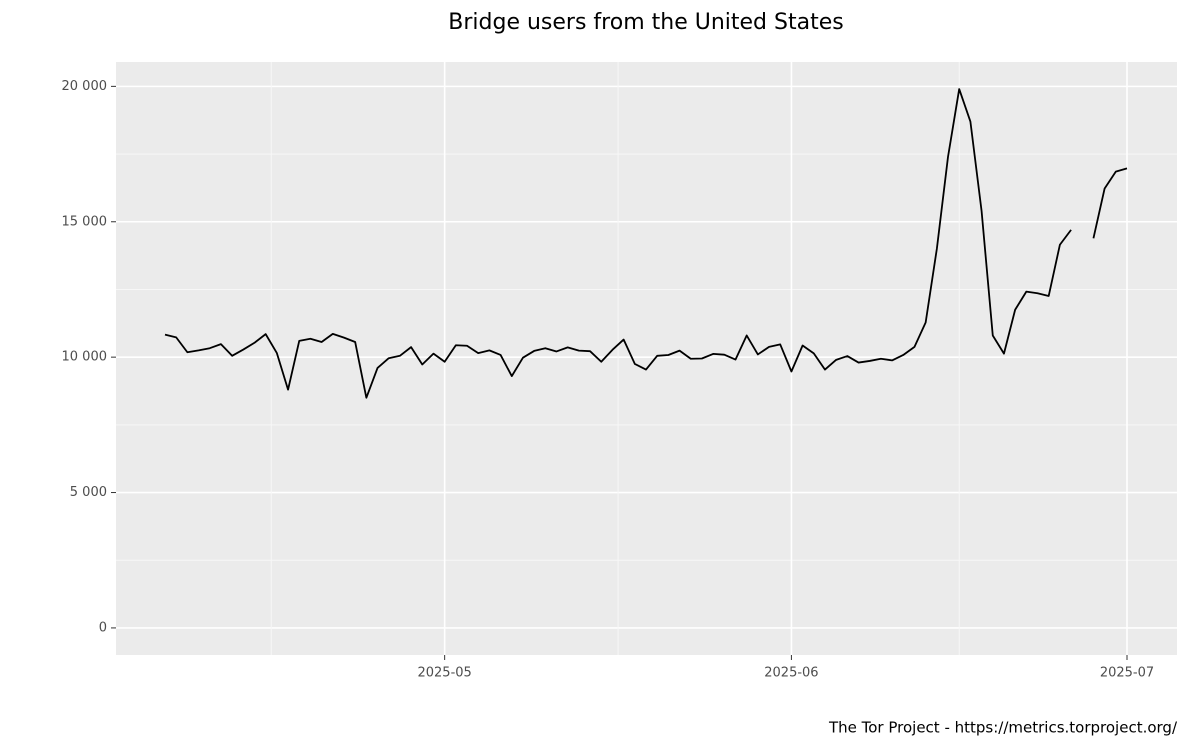  I want to click on y-tick-label: 10 000, so click(85, 357).